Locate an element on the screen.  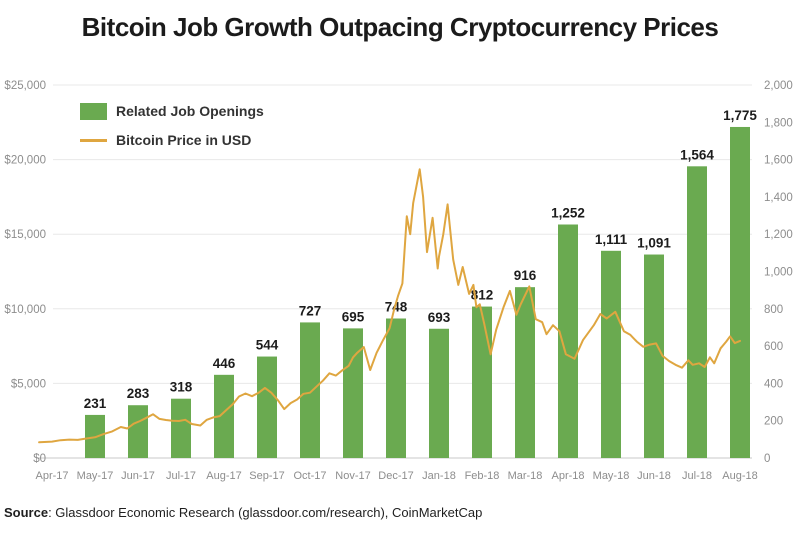
legend-bar-label: Related Job Openings is located at coordinates (190, 111).